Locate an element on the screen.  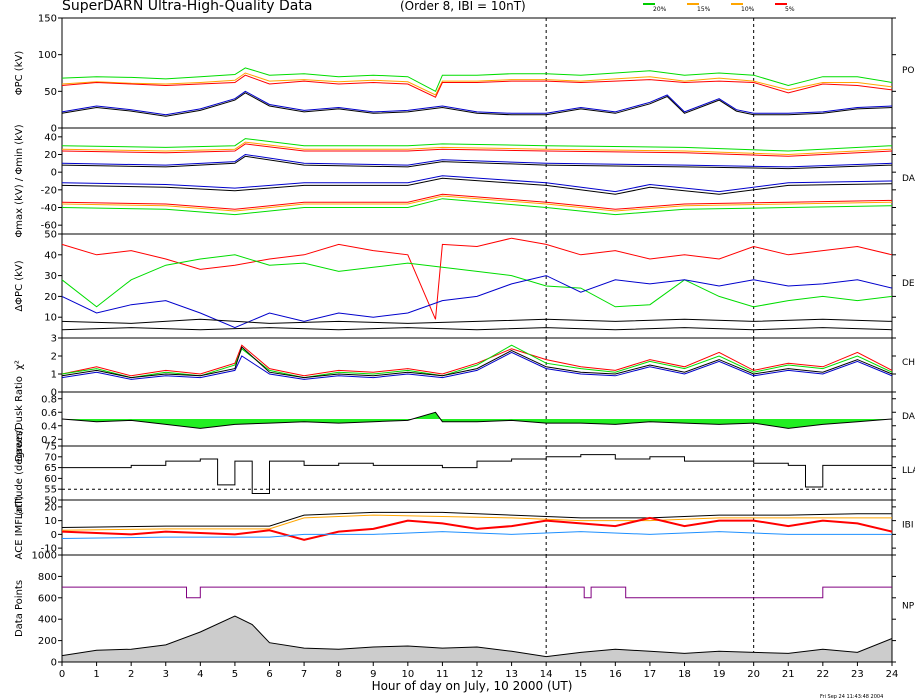
x-tick-label: 6 is located at coordinates (269, 674).